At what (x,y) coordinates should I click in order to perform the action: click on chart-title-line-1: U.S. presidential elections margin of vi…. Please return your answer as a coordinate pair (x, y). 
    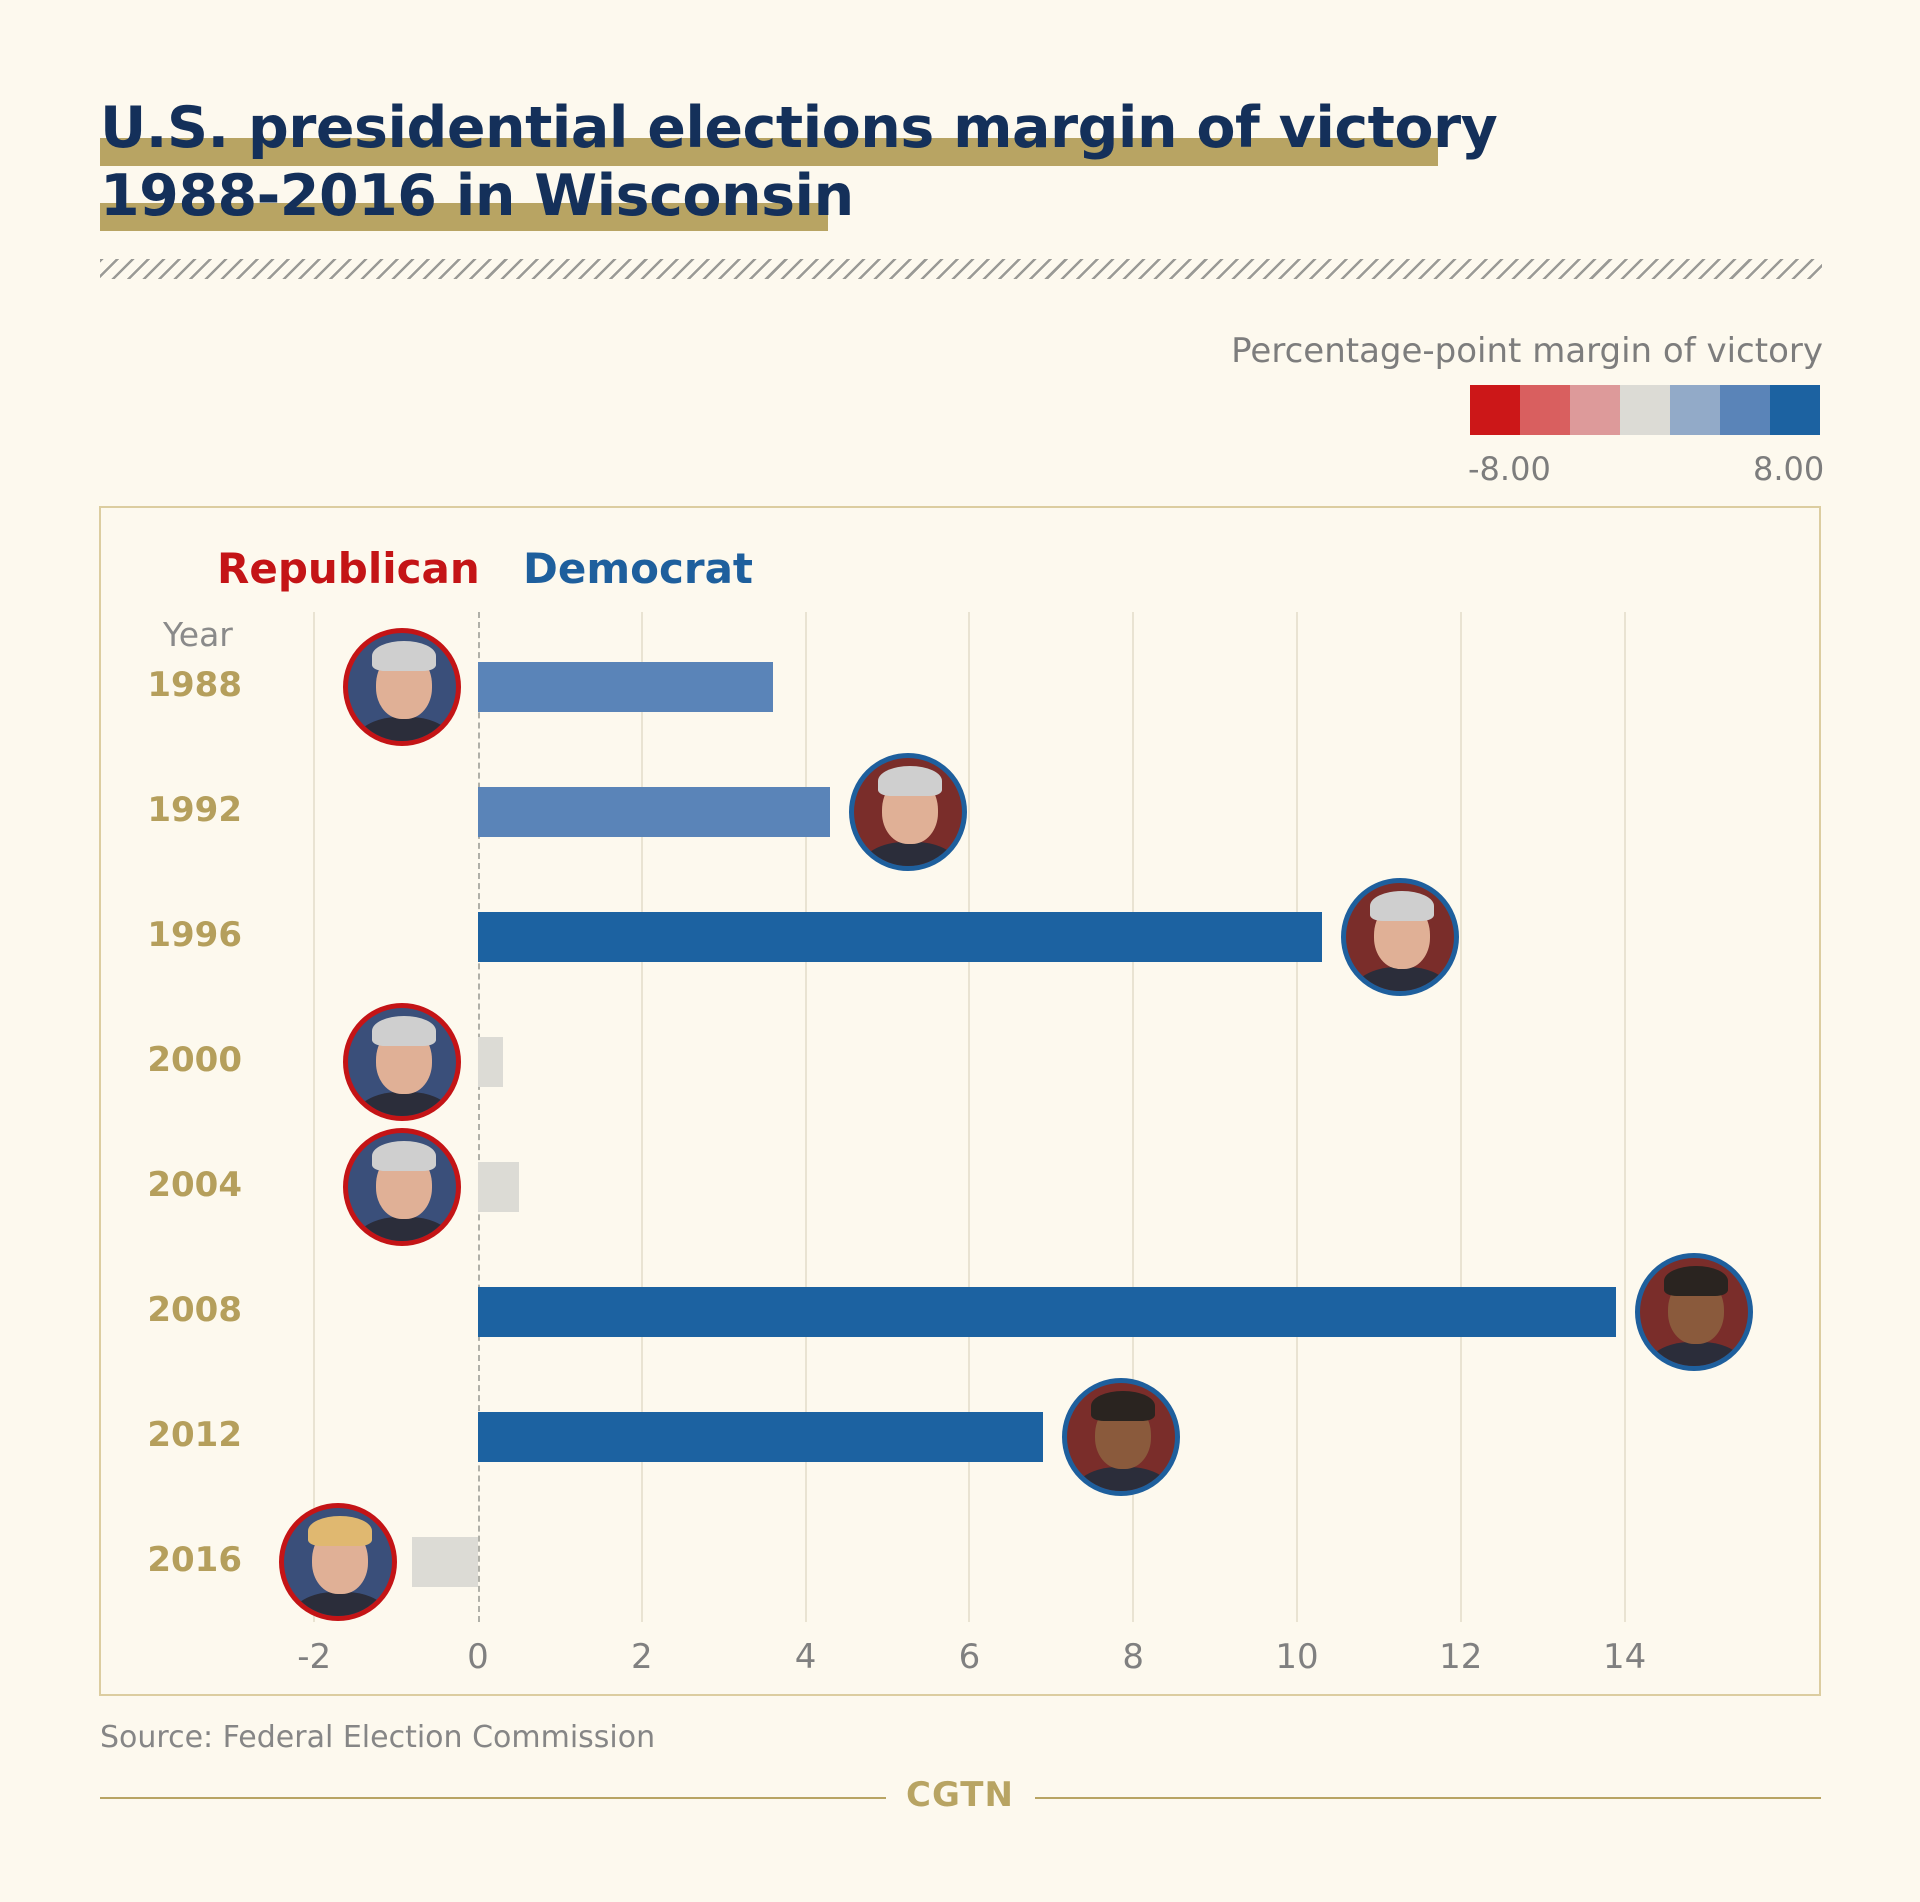
    Looking at the image, I should click on (799, 128).